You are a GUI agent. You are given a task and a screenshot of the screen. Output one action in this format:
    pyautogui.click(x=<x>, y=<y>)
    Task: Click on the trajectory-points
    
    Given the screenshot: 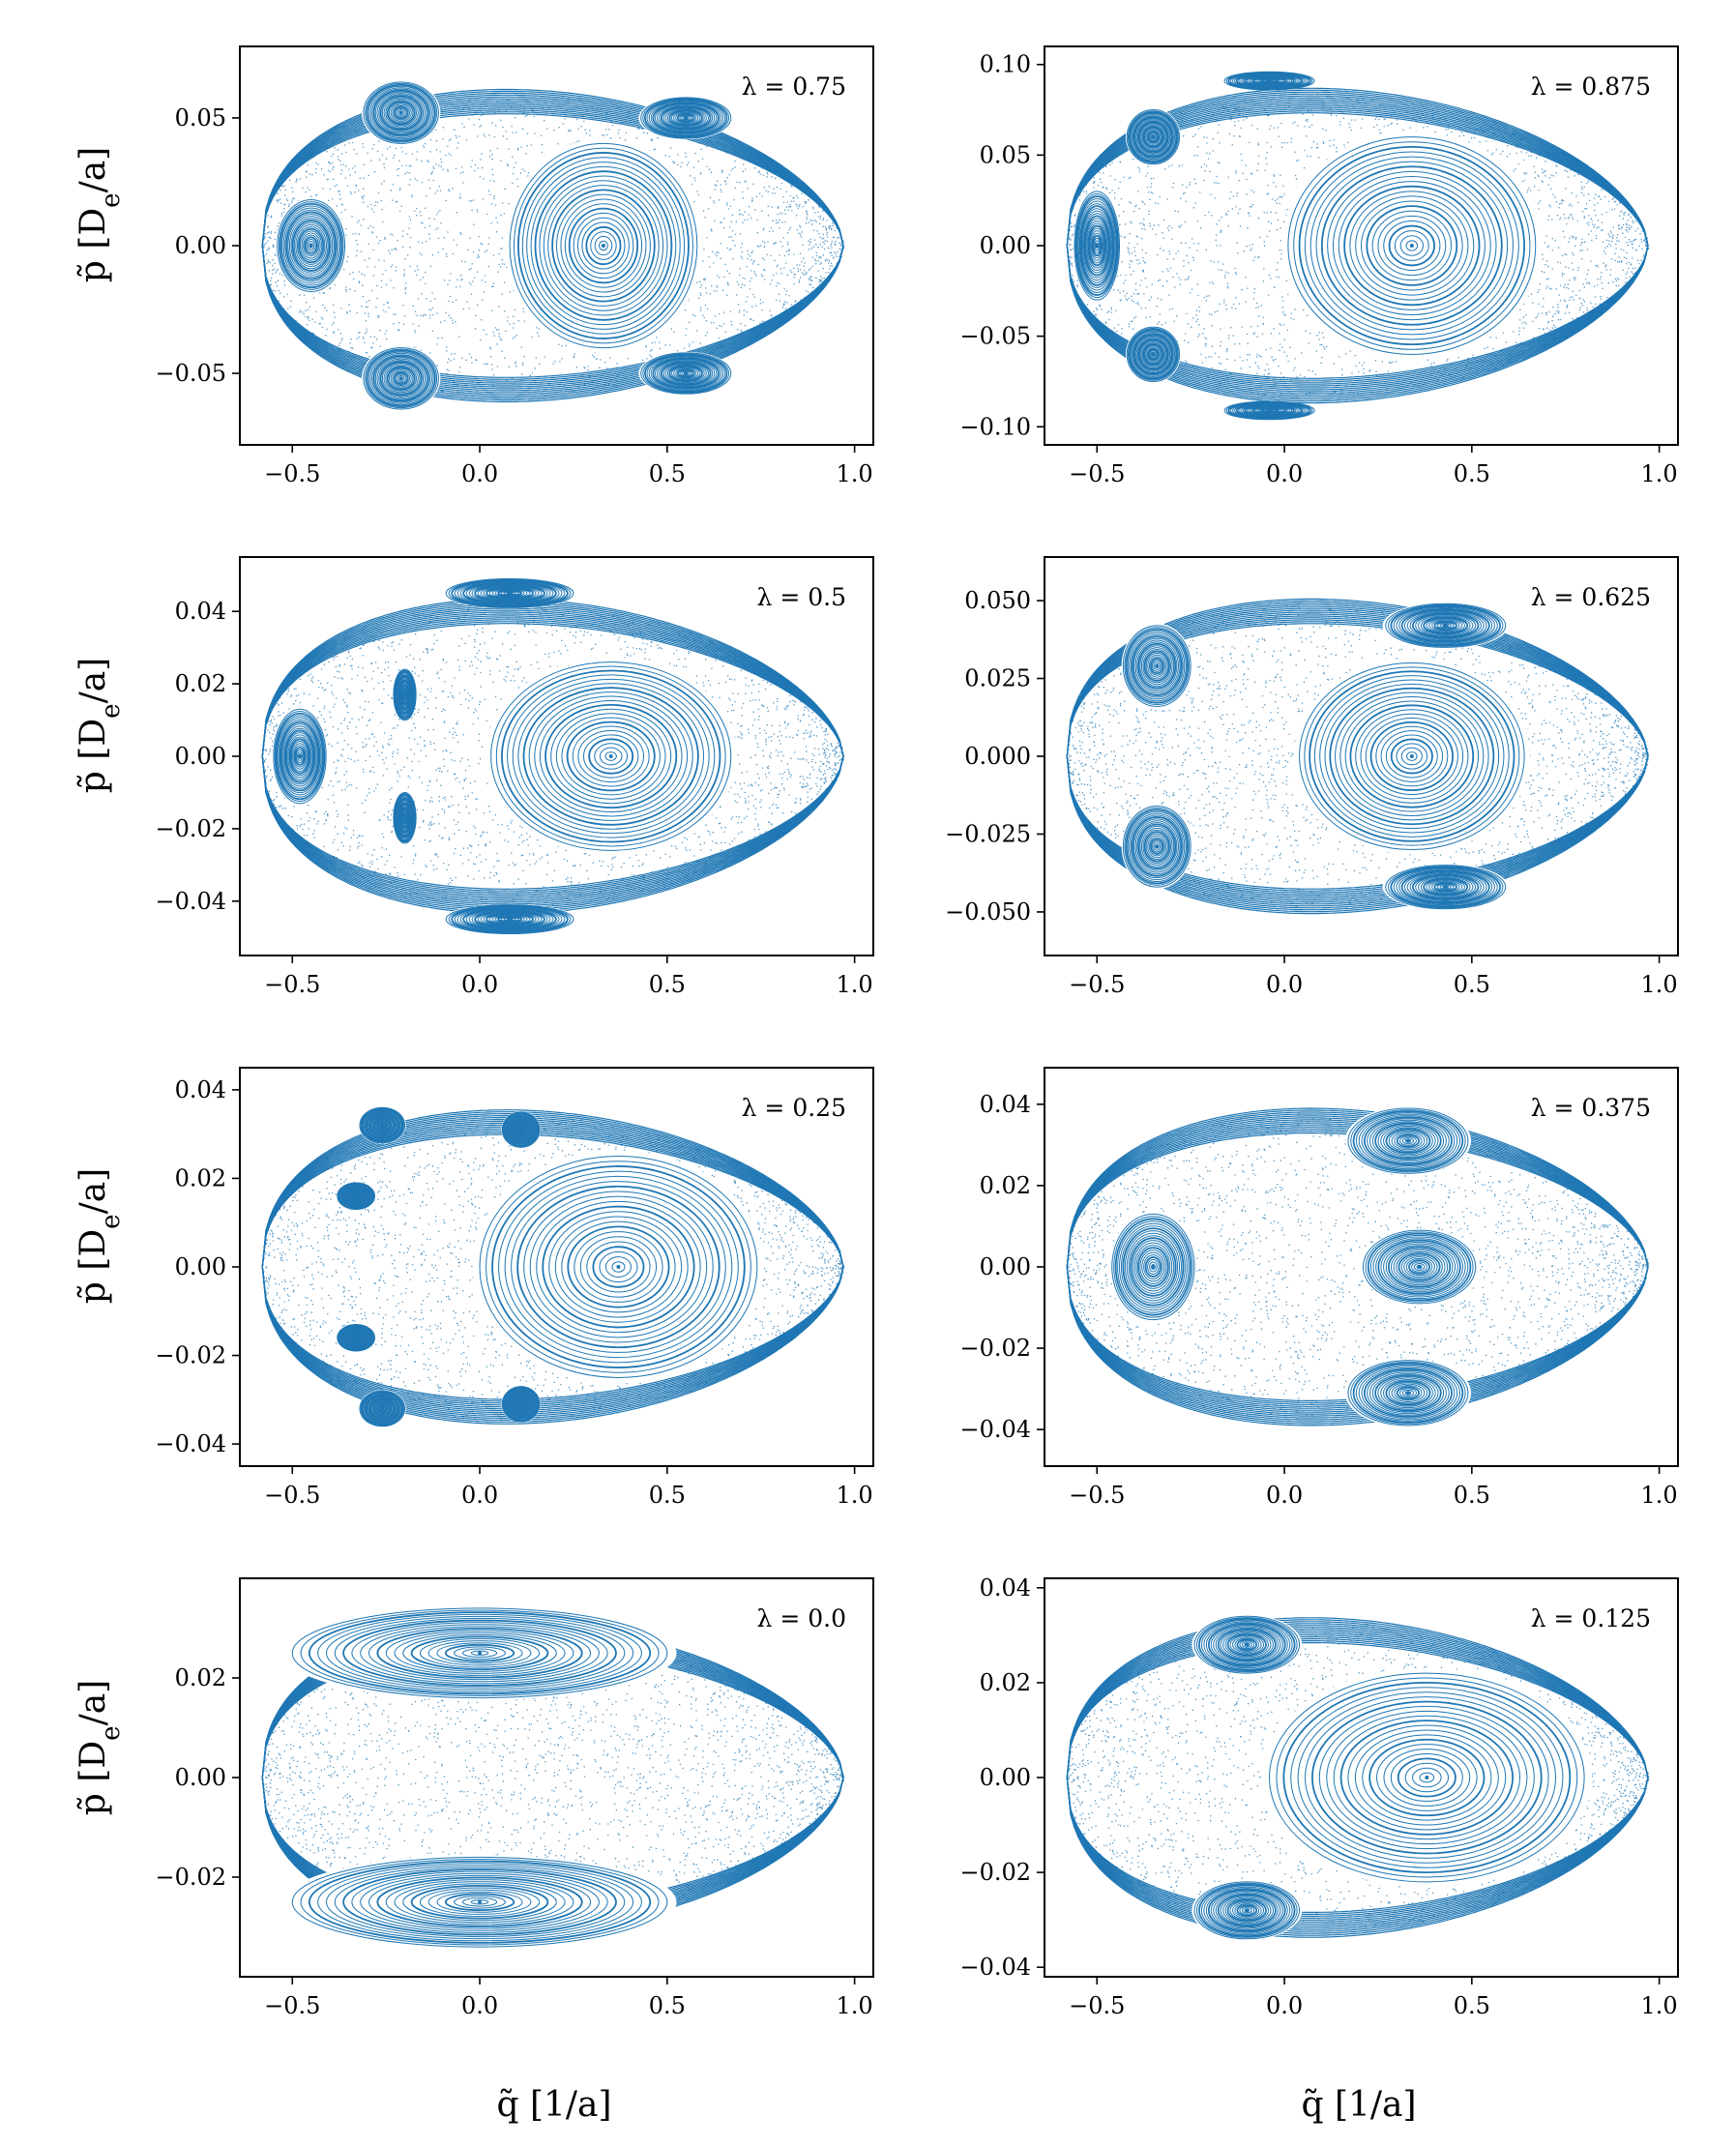 What is the action you would take?
    pyautogui.click(x=553, y=1267)
    